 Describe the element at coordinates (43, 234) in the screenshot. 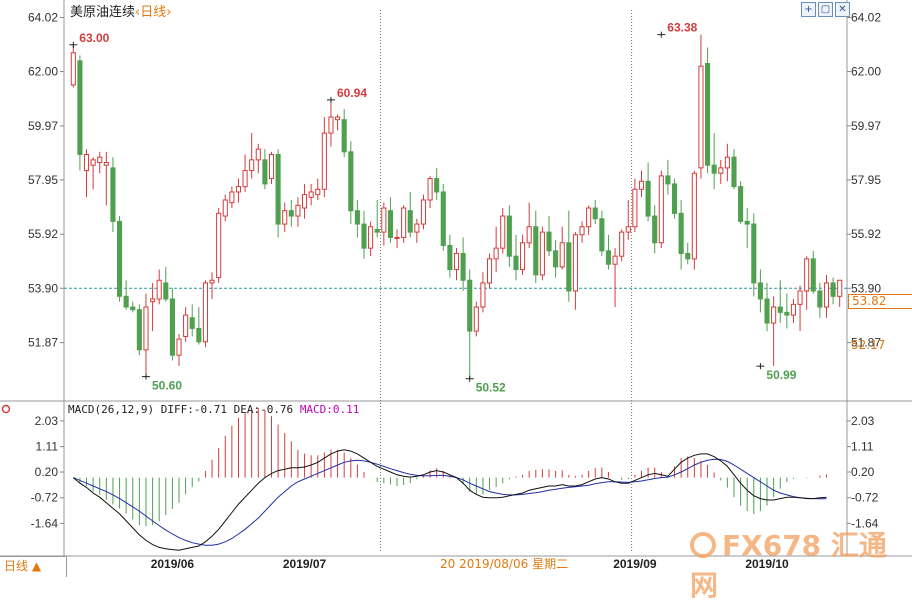

I see `y-tick-label-left: 55.92` at that location.